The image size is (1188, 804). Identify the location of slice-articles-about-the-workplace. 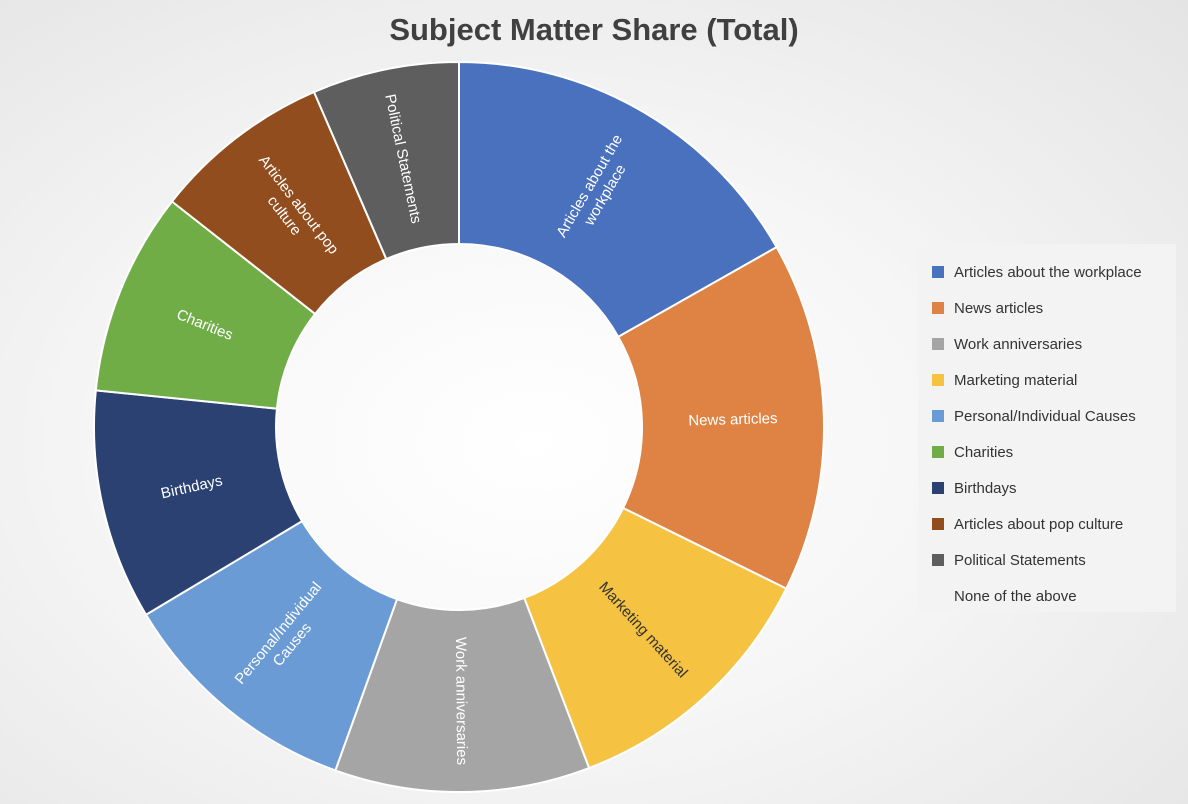
(618, 199).